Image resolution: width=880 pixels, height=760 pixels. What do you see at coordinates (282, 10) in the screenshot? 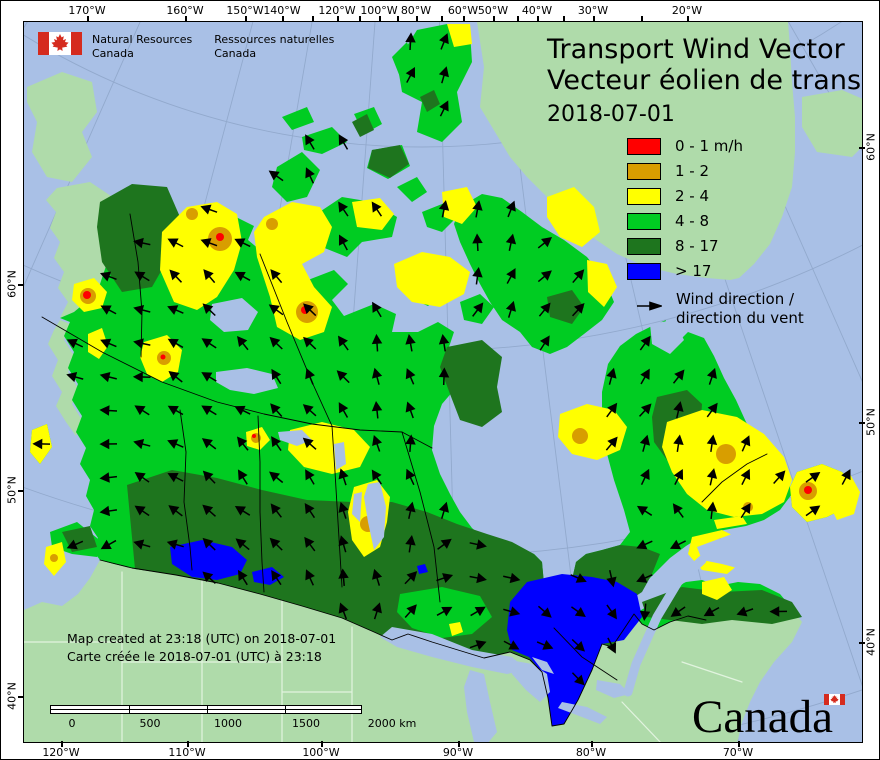
I see `lon-label-top: 140°W` at bounding box center [282, 10].